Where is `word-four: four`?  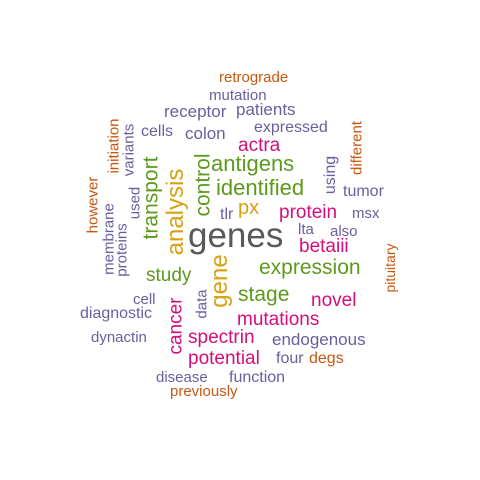 word-four: four is located at coordinates (290, 358).